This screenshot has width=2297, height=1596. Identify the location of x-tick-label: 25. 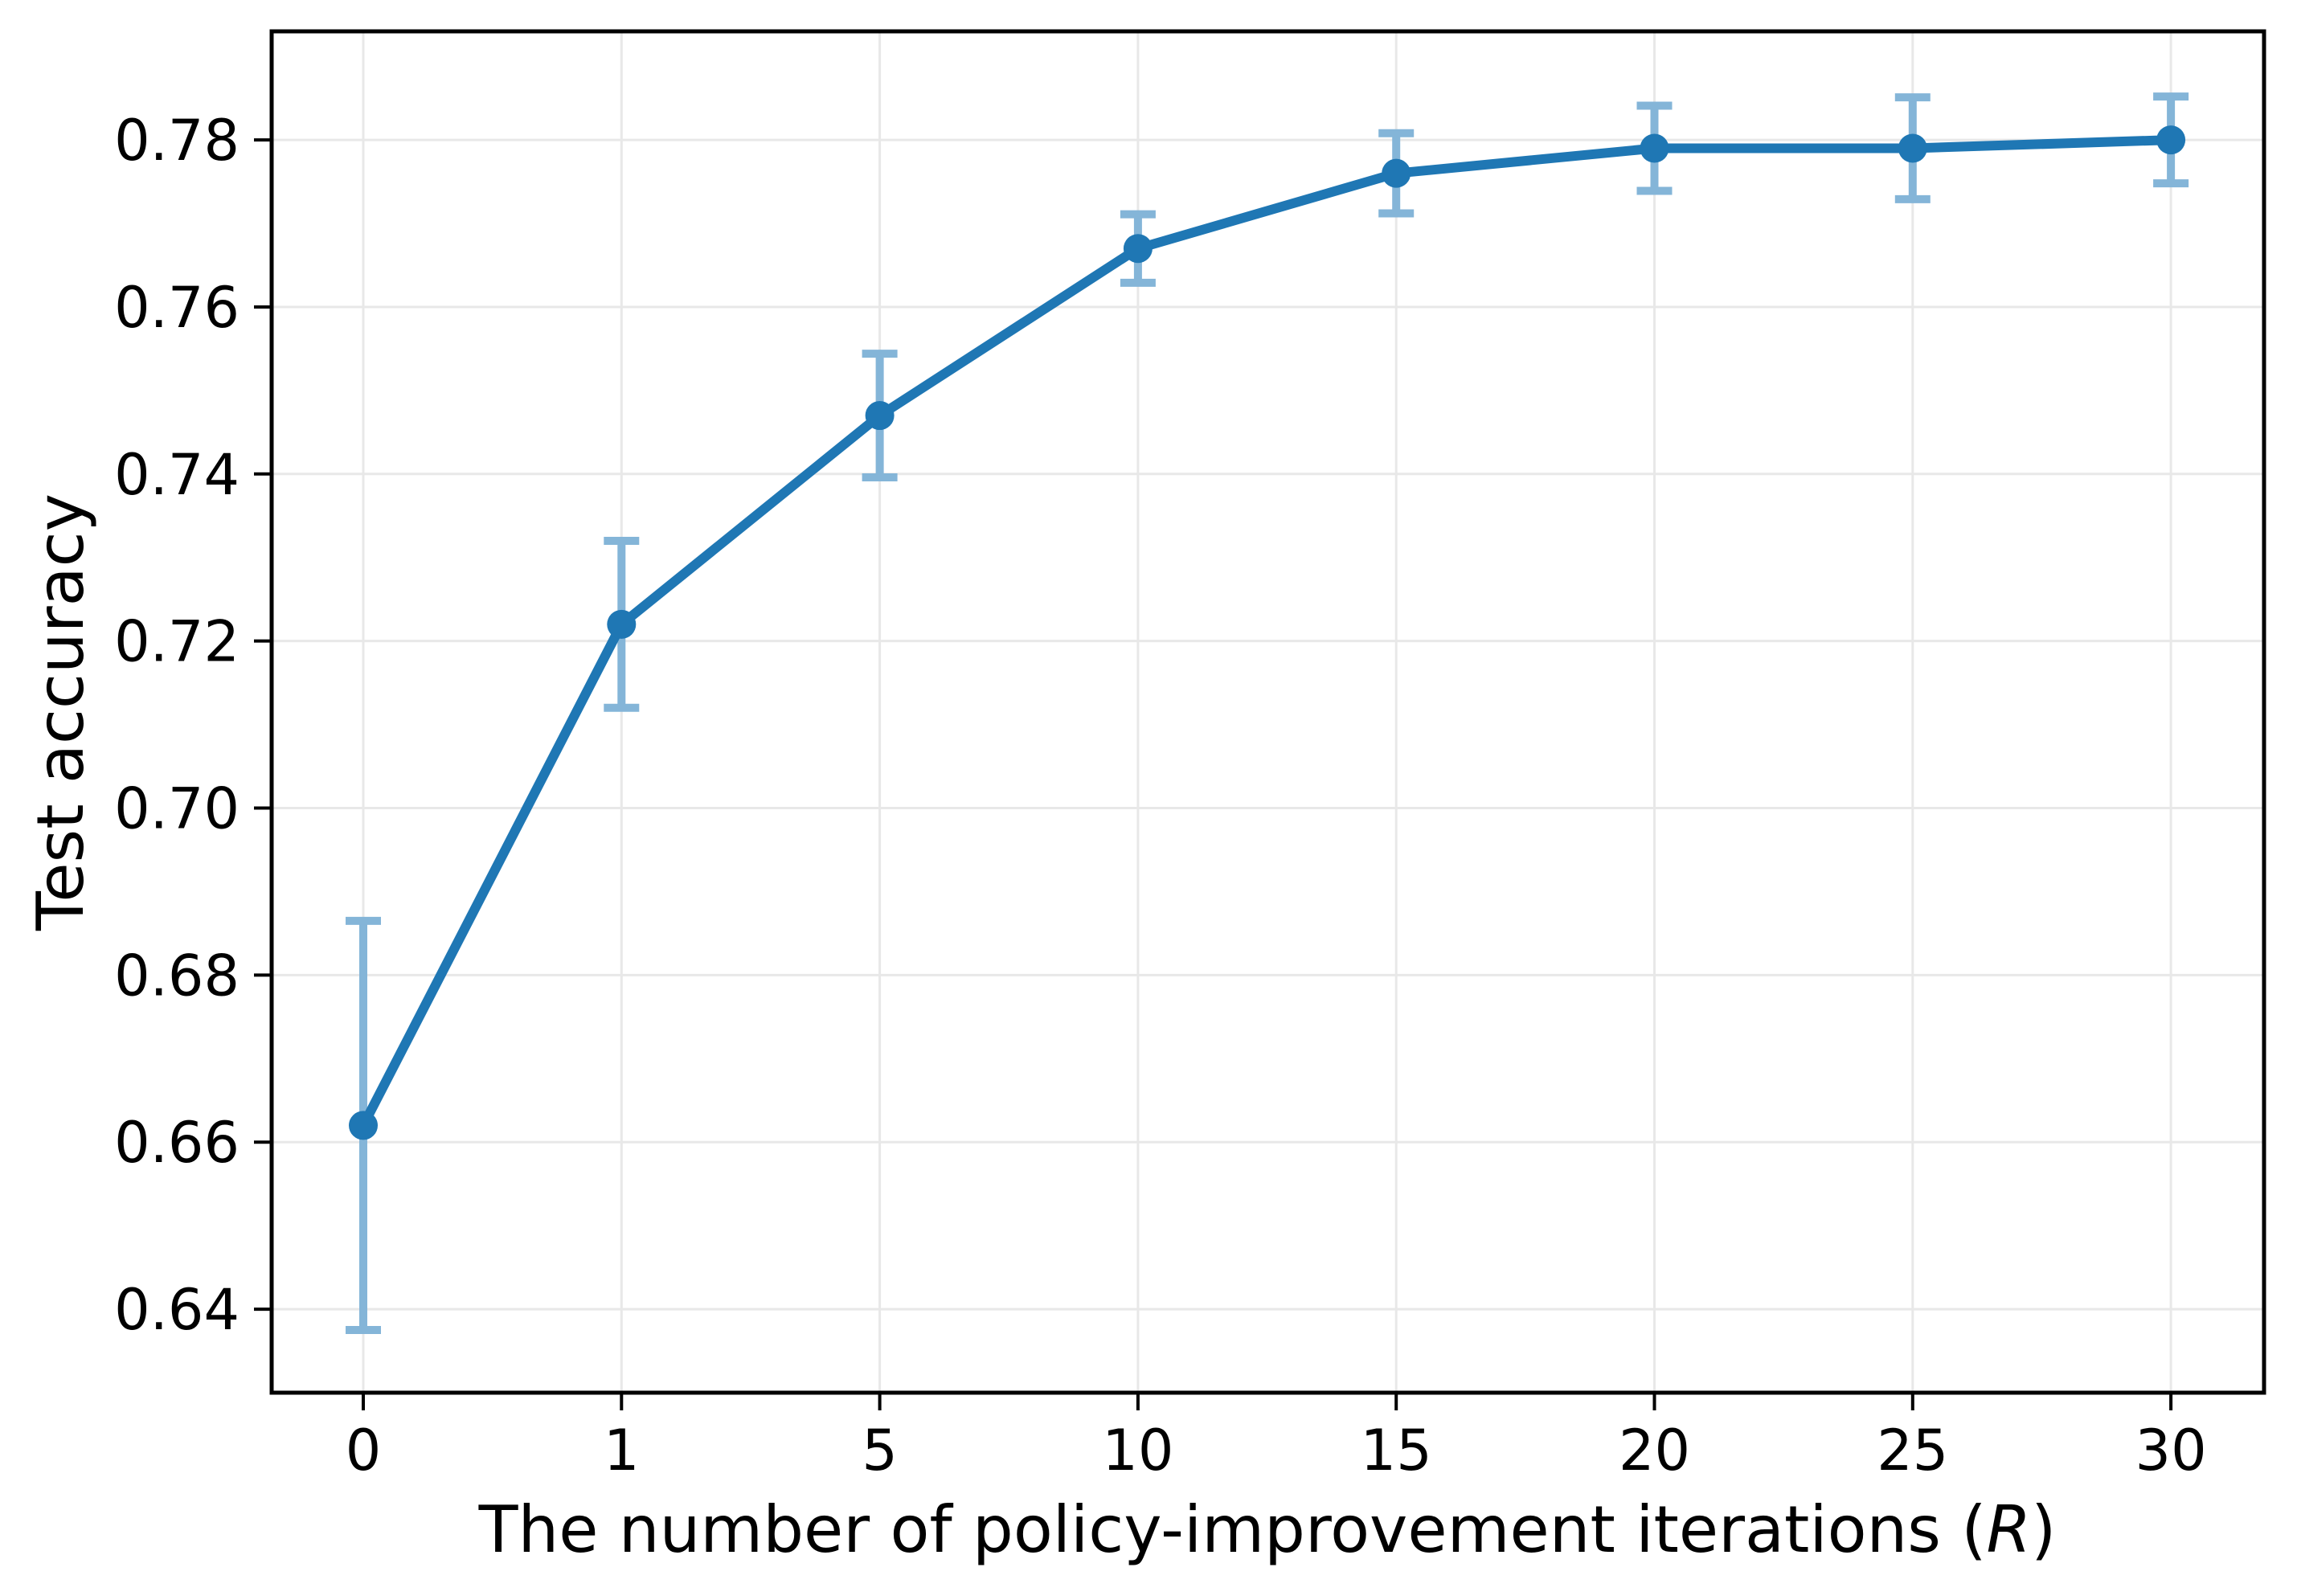
(1912, 1450).